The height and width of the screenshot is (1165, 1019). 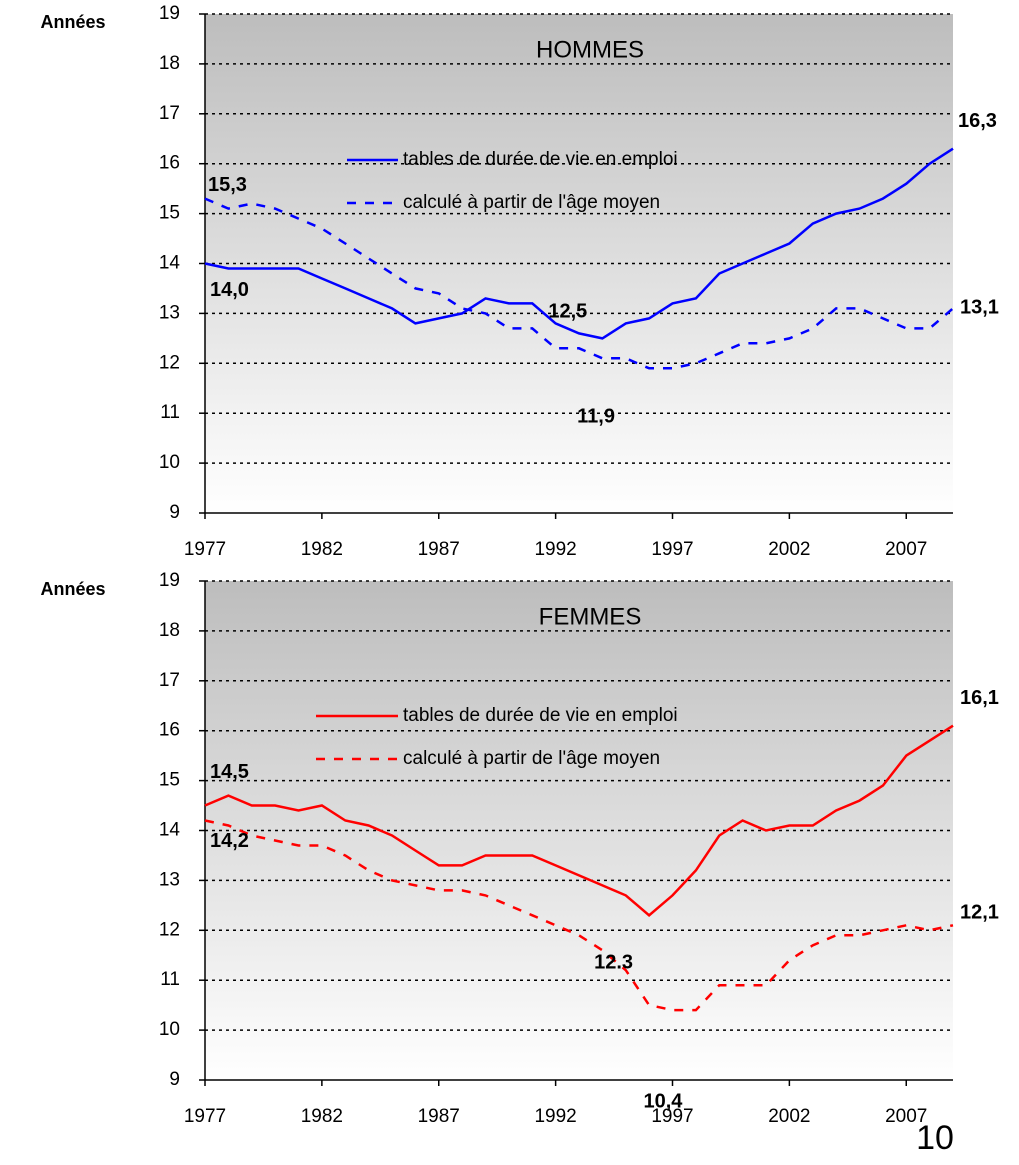 I want to click on chart-title: HOMMES, so click(x=590, y=49).